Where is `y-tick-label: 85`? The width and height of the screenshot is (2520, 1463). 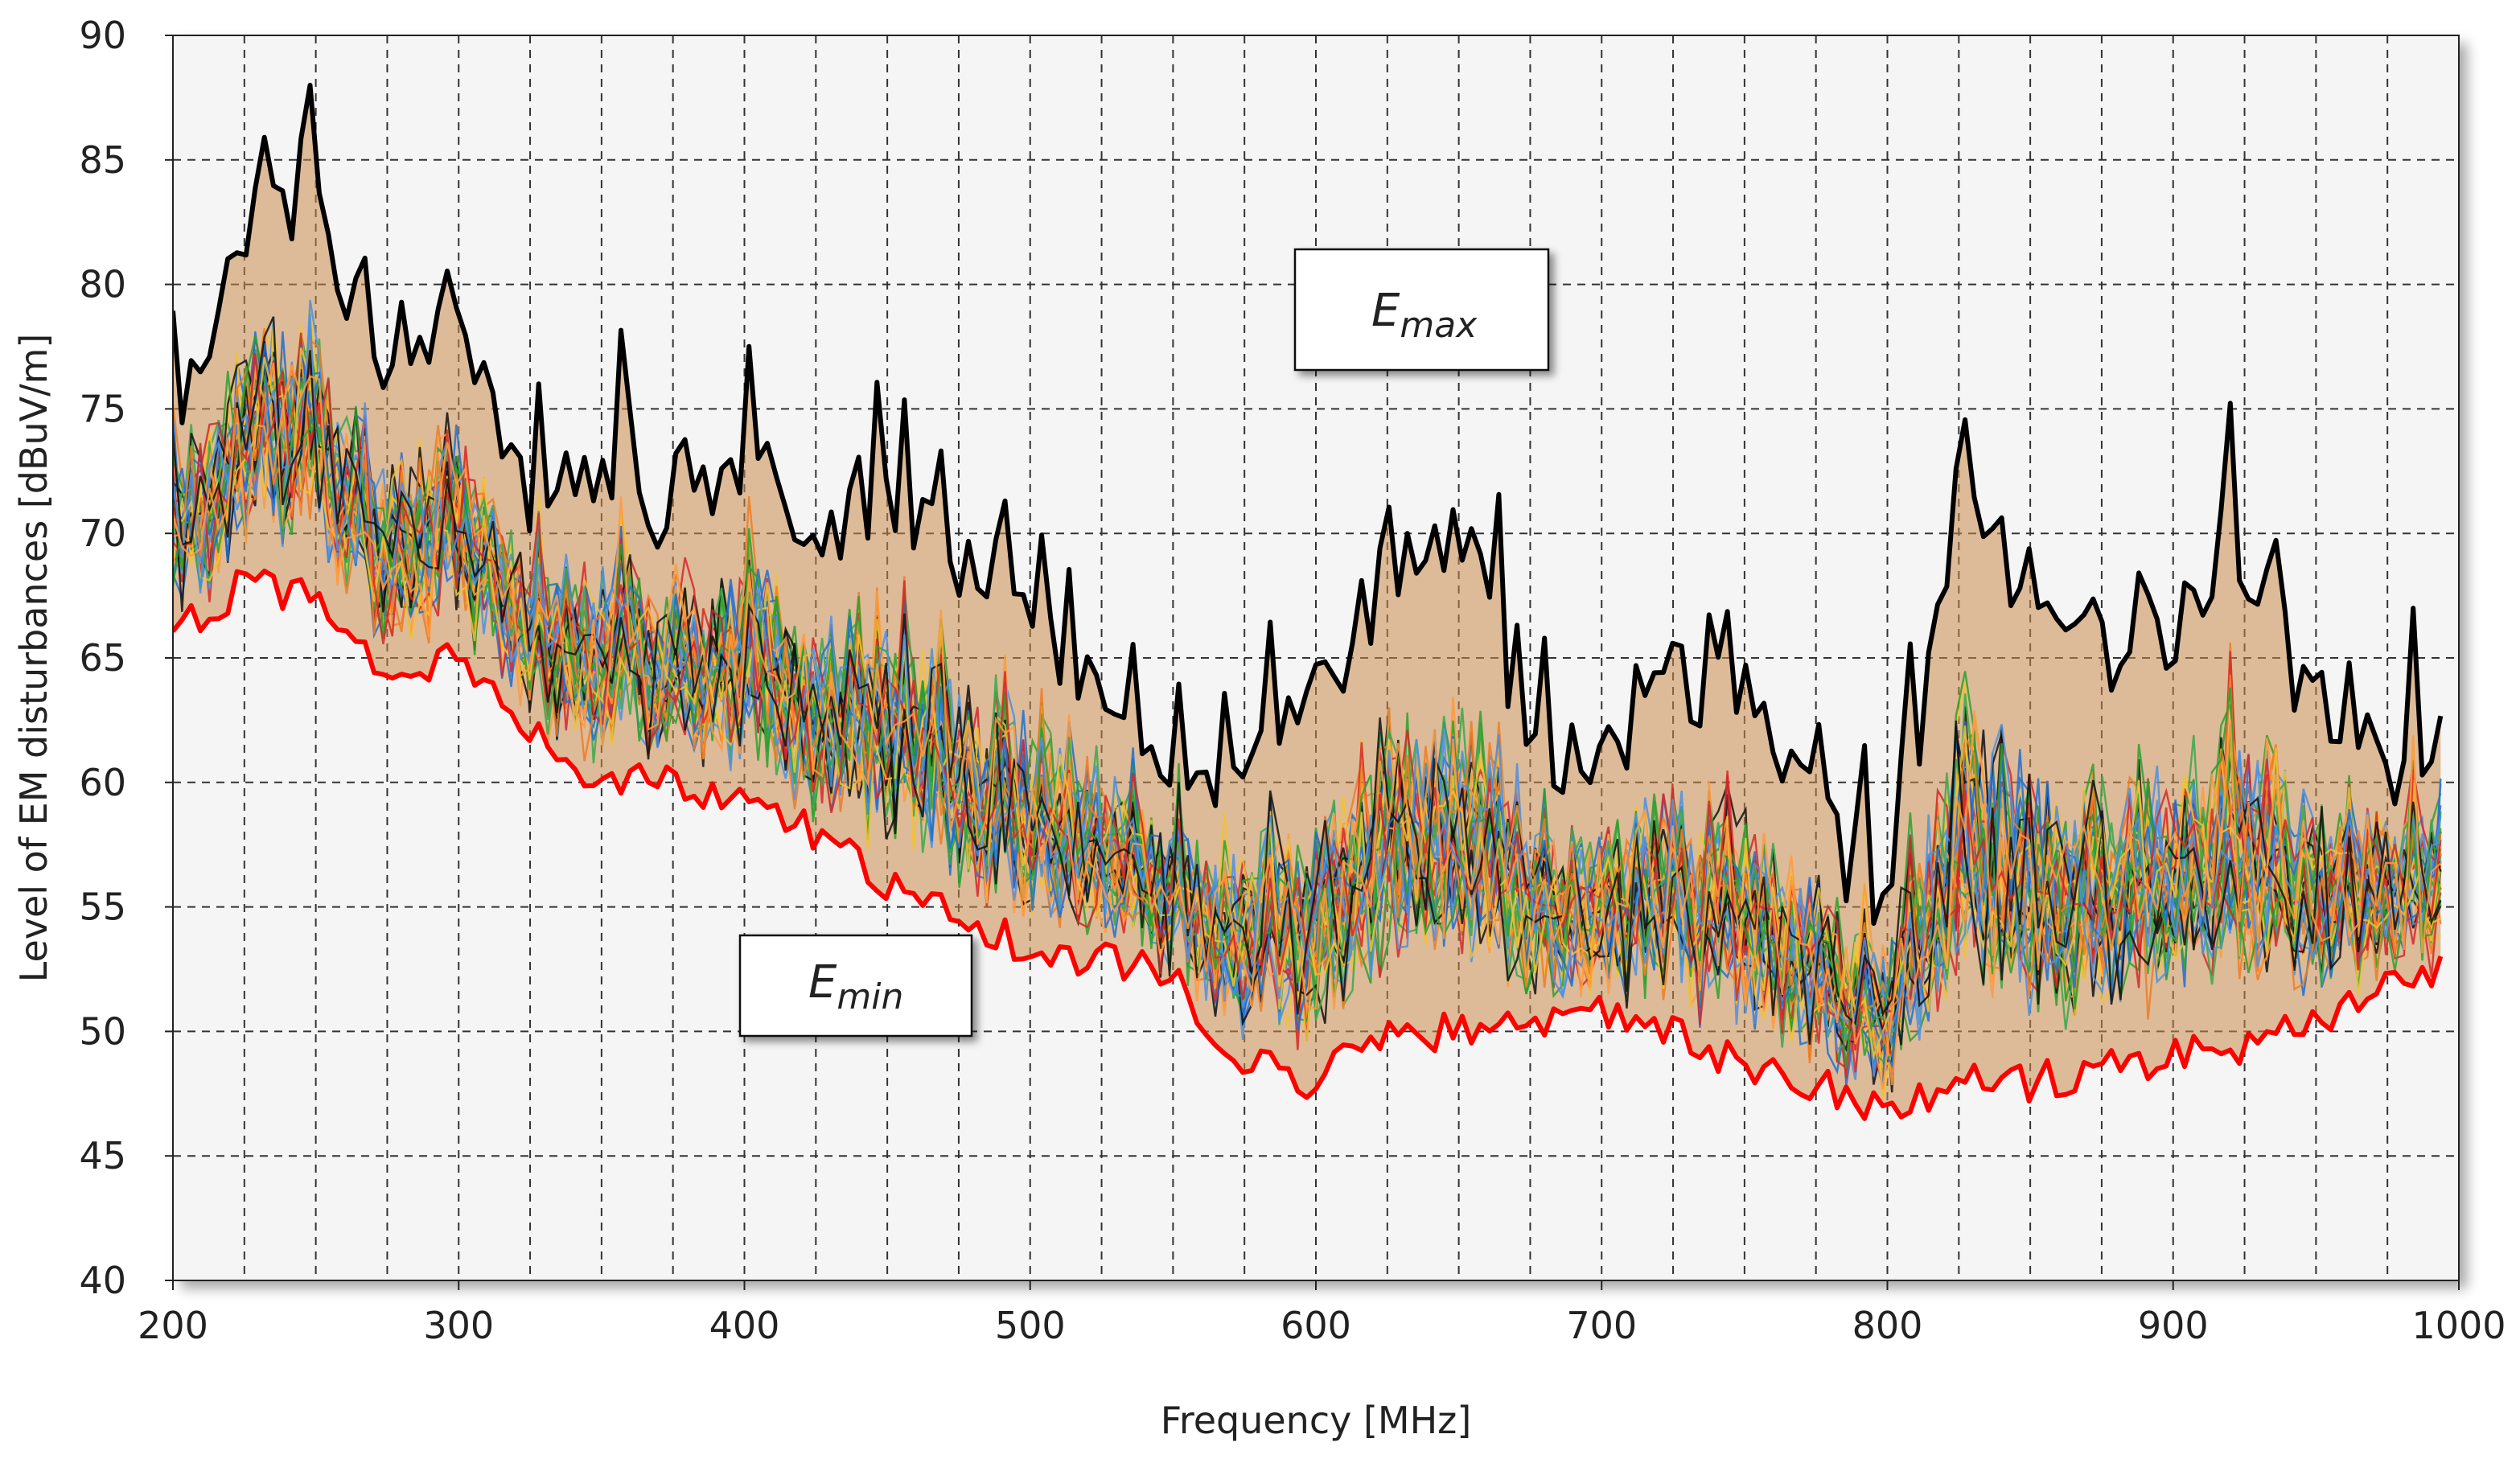 y-tick-label: 85 is located at coordinates (102, 160).